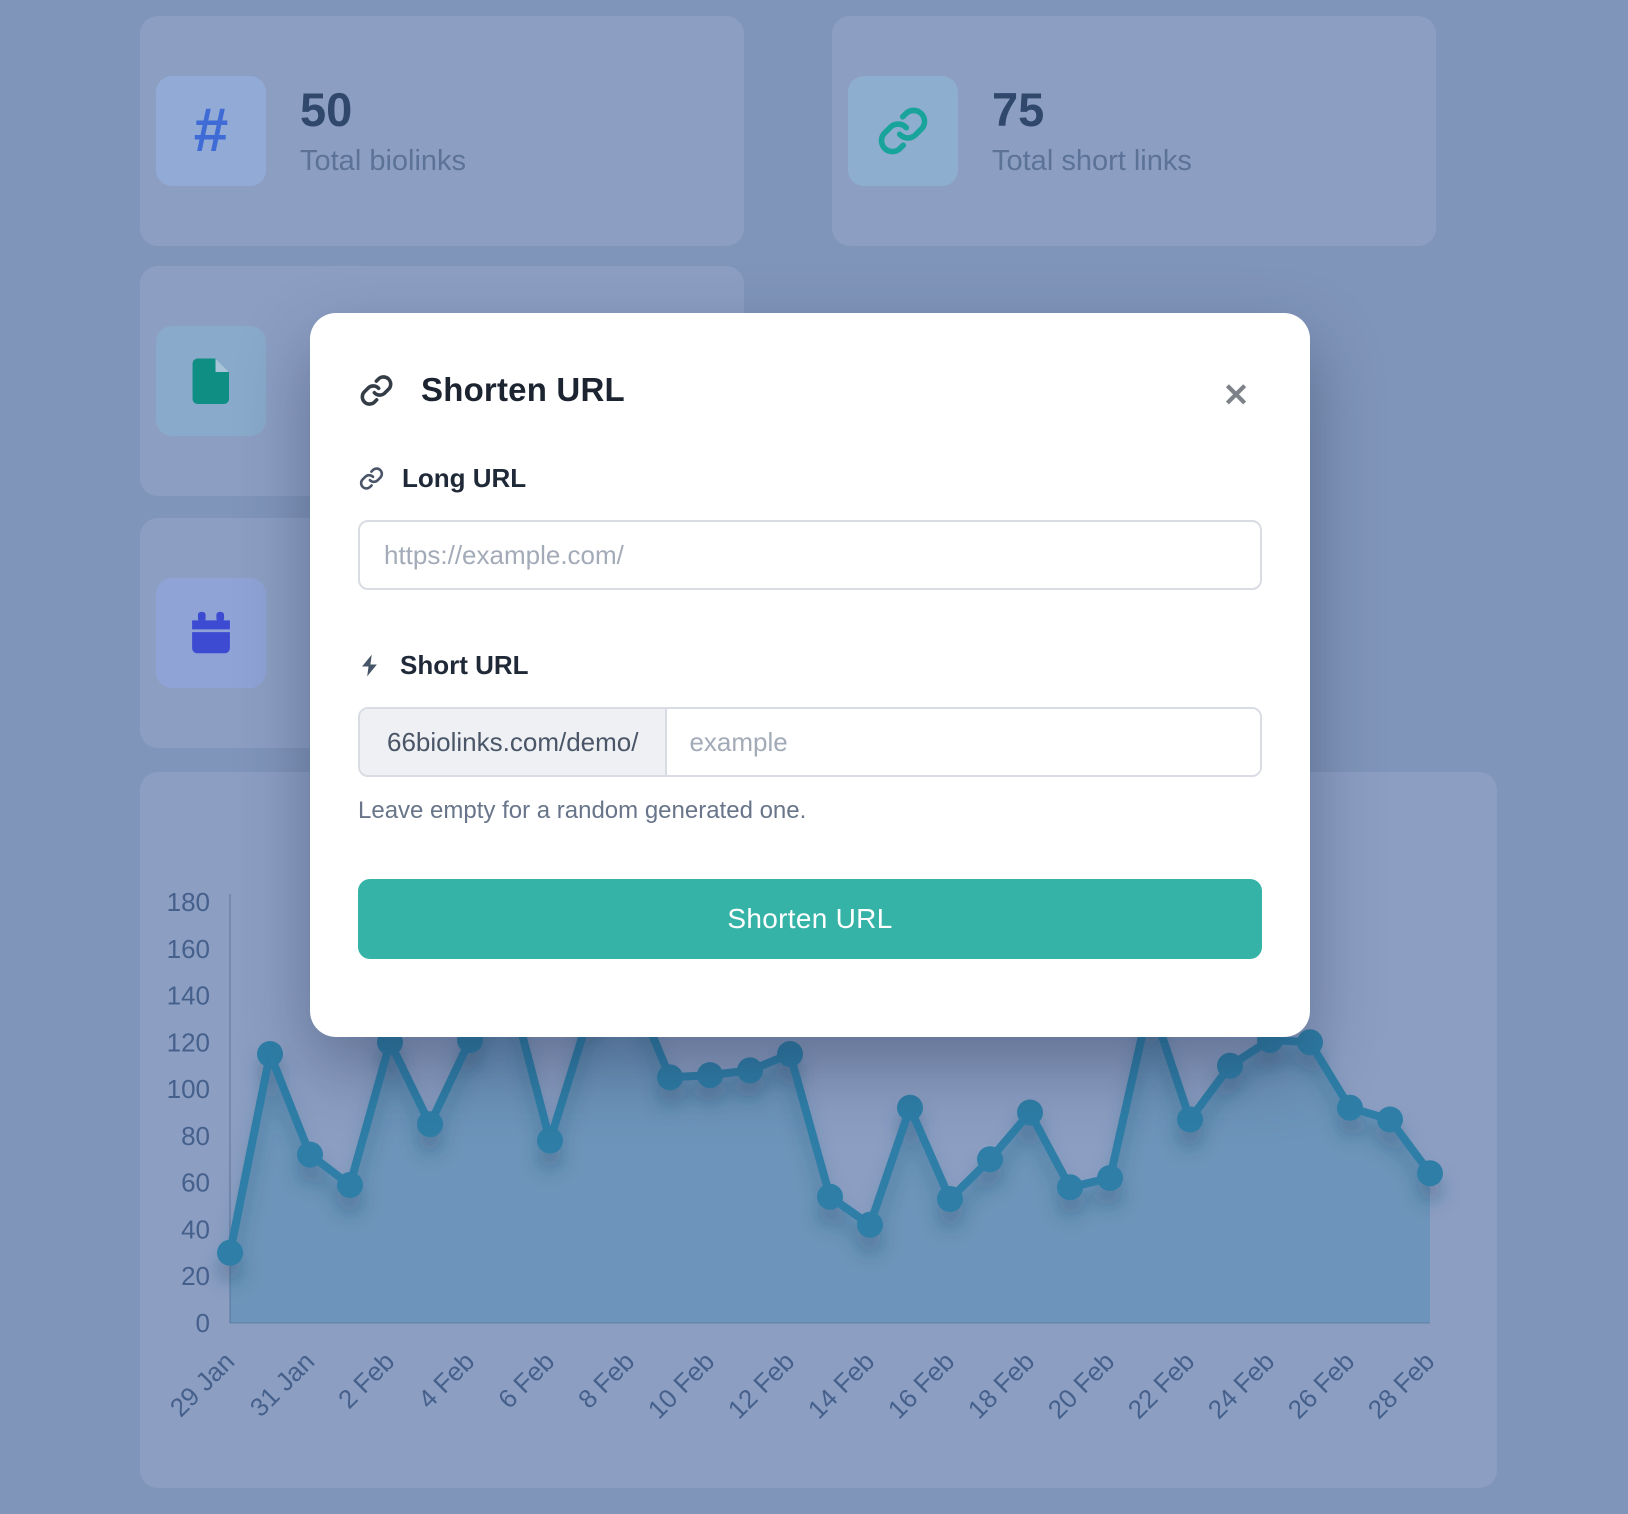 The image size is (1628, 1514). Describe the element at coordinates (761, 1385) in the screenshot. I see `svg-text: 12 Feb` at that location.